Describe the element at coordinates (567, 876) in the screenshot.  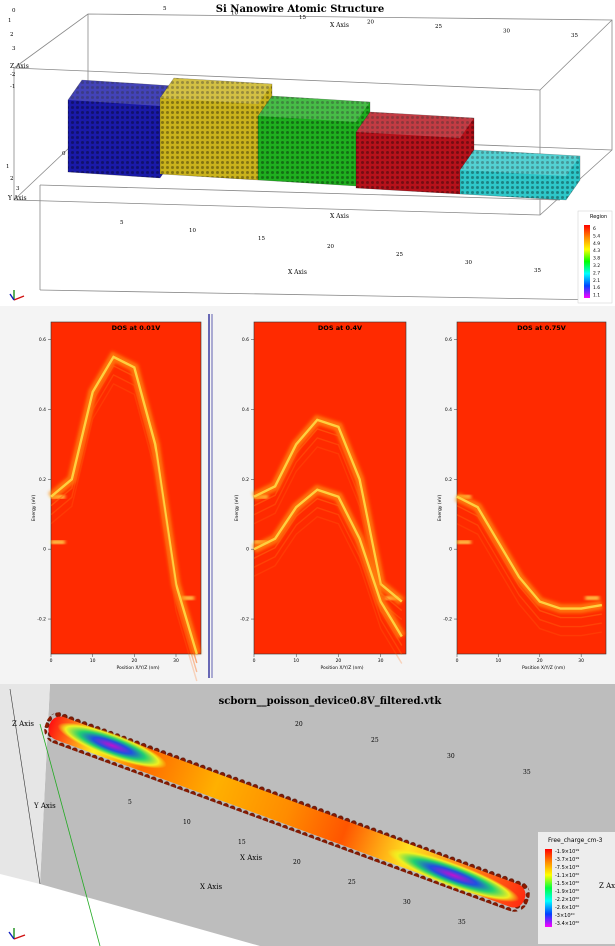
I see `free-charge-legend-label: -1.1×10²⁰` at that location.